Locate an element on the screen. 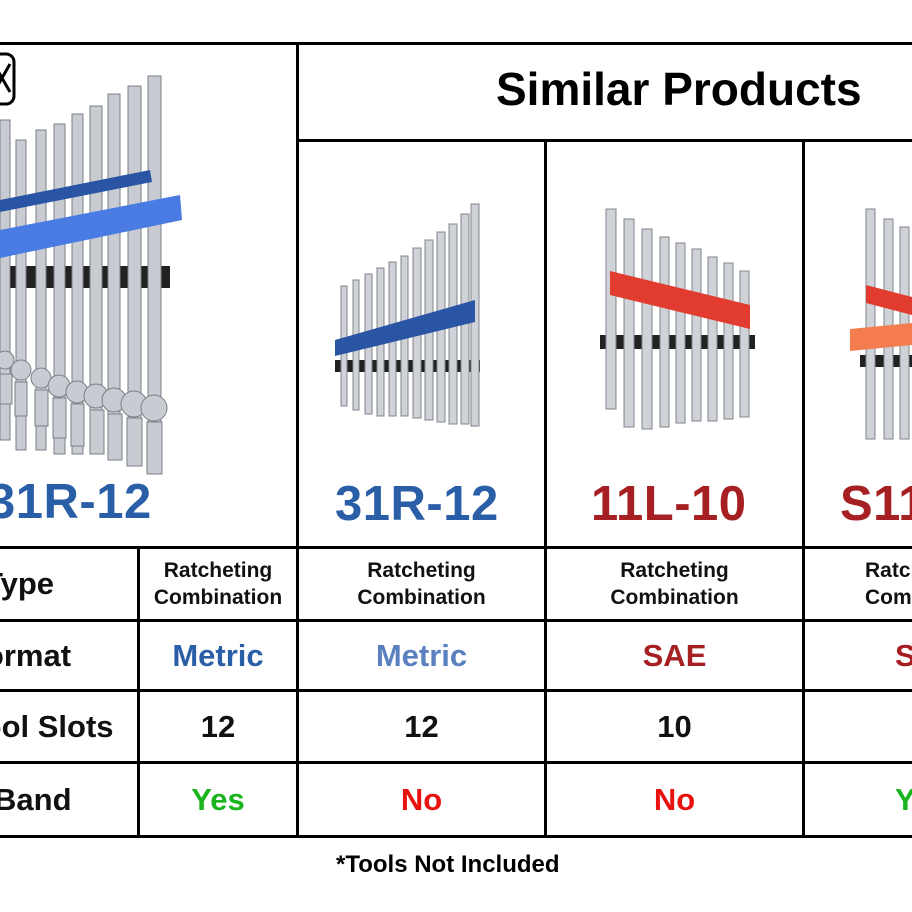 The height and width of the screenshot is (912, 912). p1-wrench-set-image is located at coordinates (407, 315).